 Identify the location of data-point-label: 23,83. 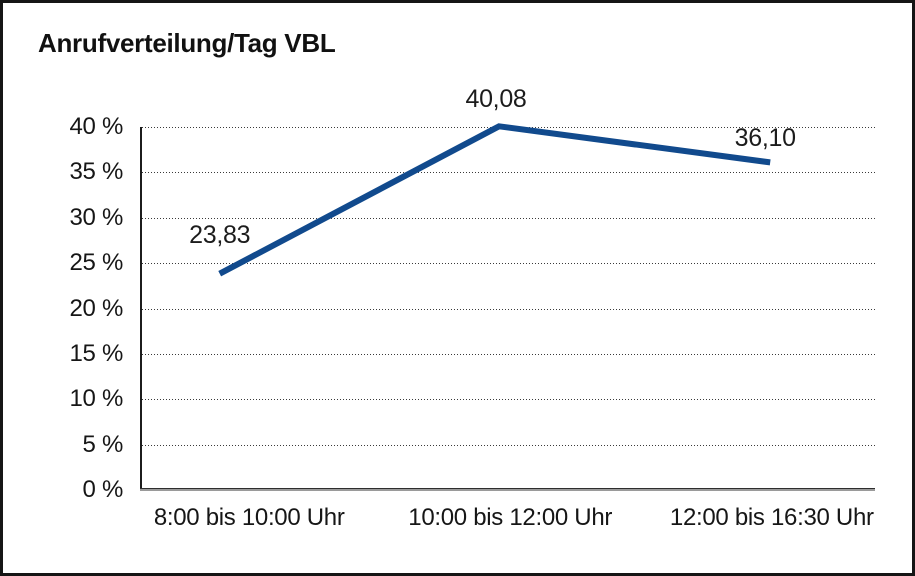
(220, 234).